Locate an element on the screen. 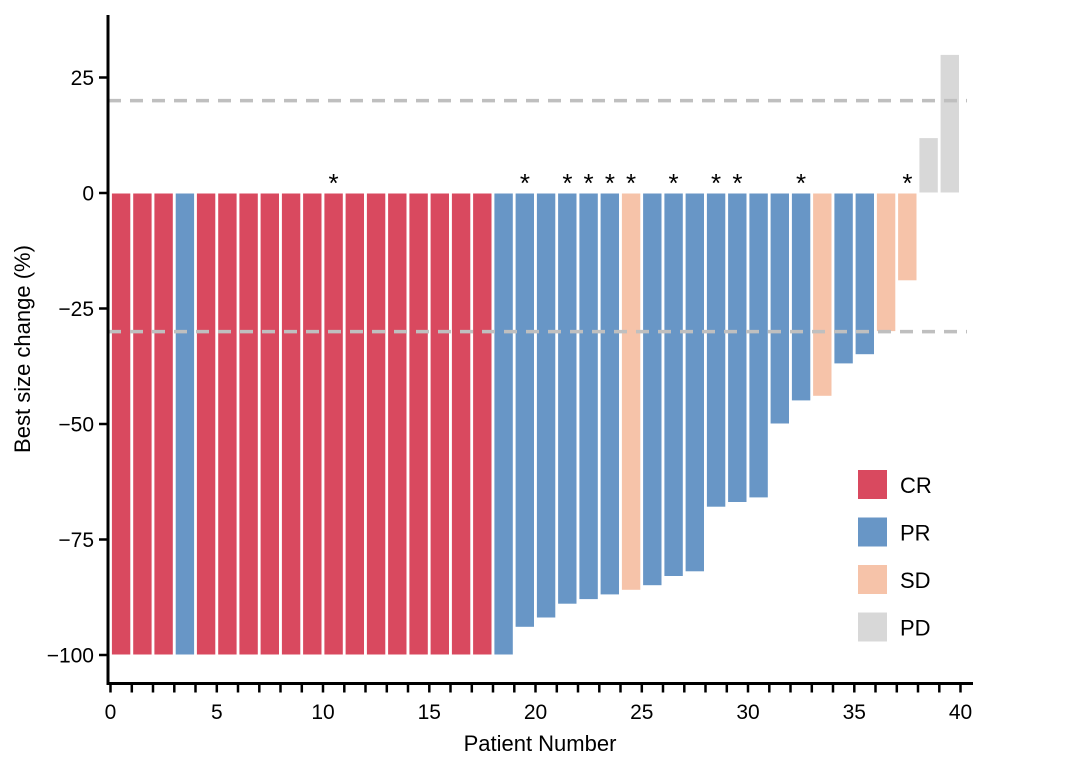  legend-label-cr: CR is located at coordinates (916, 485).